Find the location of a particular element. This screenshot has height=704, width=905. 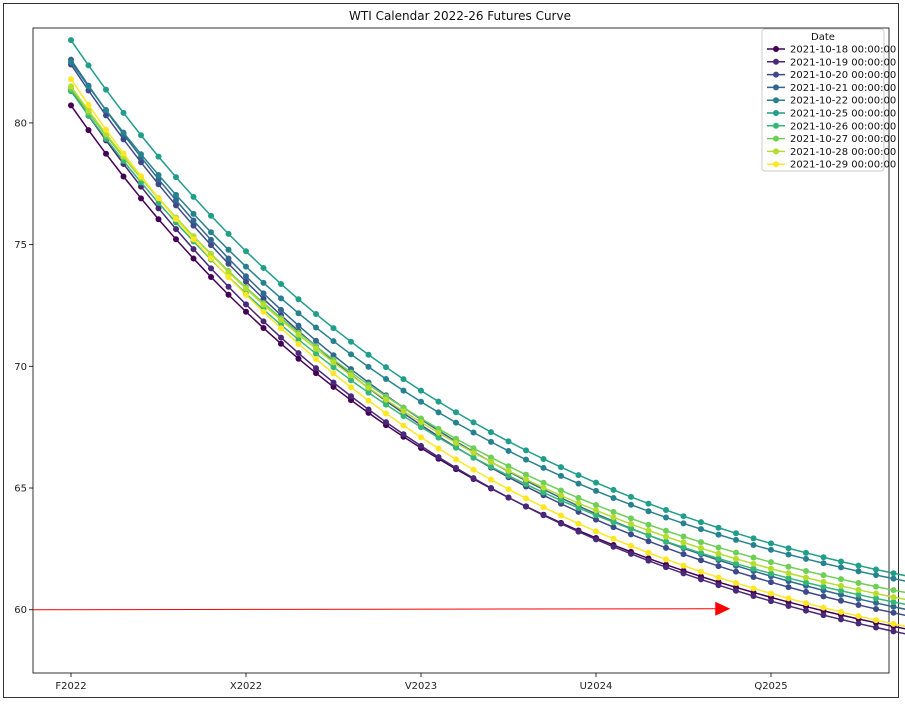

legend-entry: 2021-10-29 00:00:00 is located at coordinates (843, 165).